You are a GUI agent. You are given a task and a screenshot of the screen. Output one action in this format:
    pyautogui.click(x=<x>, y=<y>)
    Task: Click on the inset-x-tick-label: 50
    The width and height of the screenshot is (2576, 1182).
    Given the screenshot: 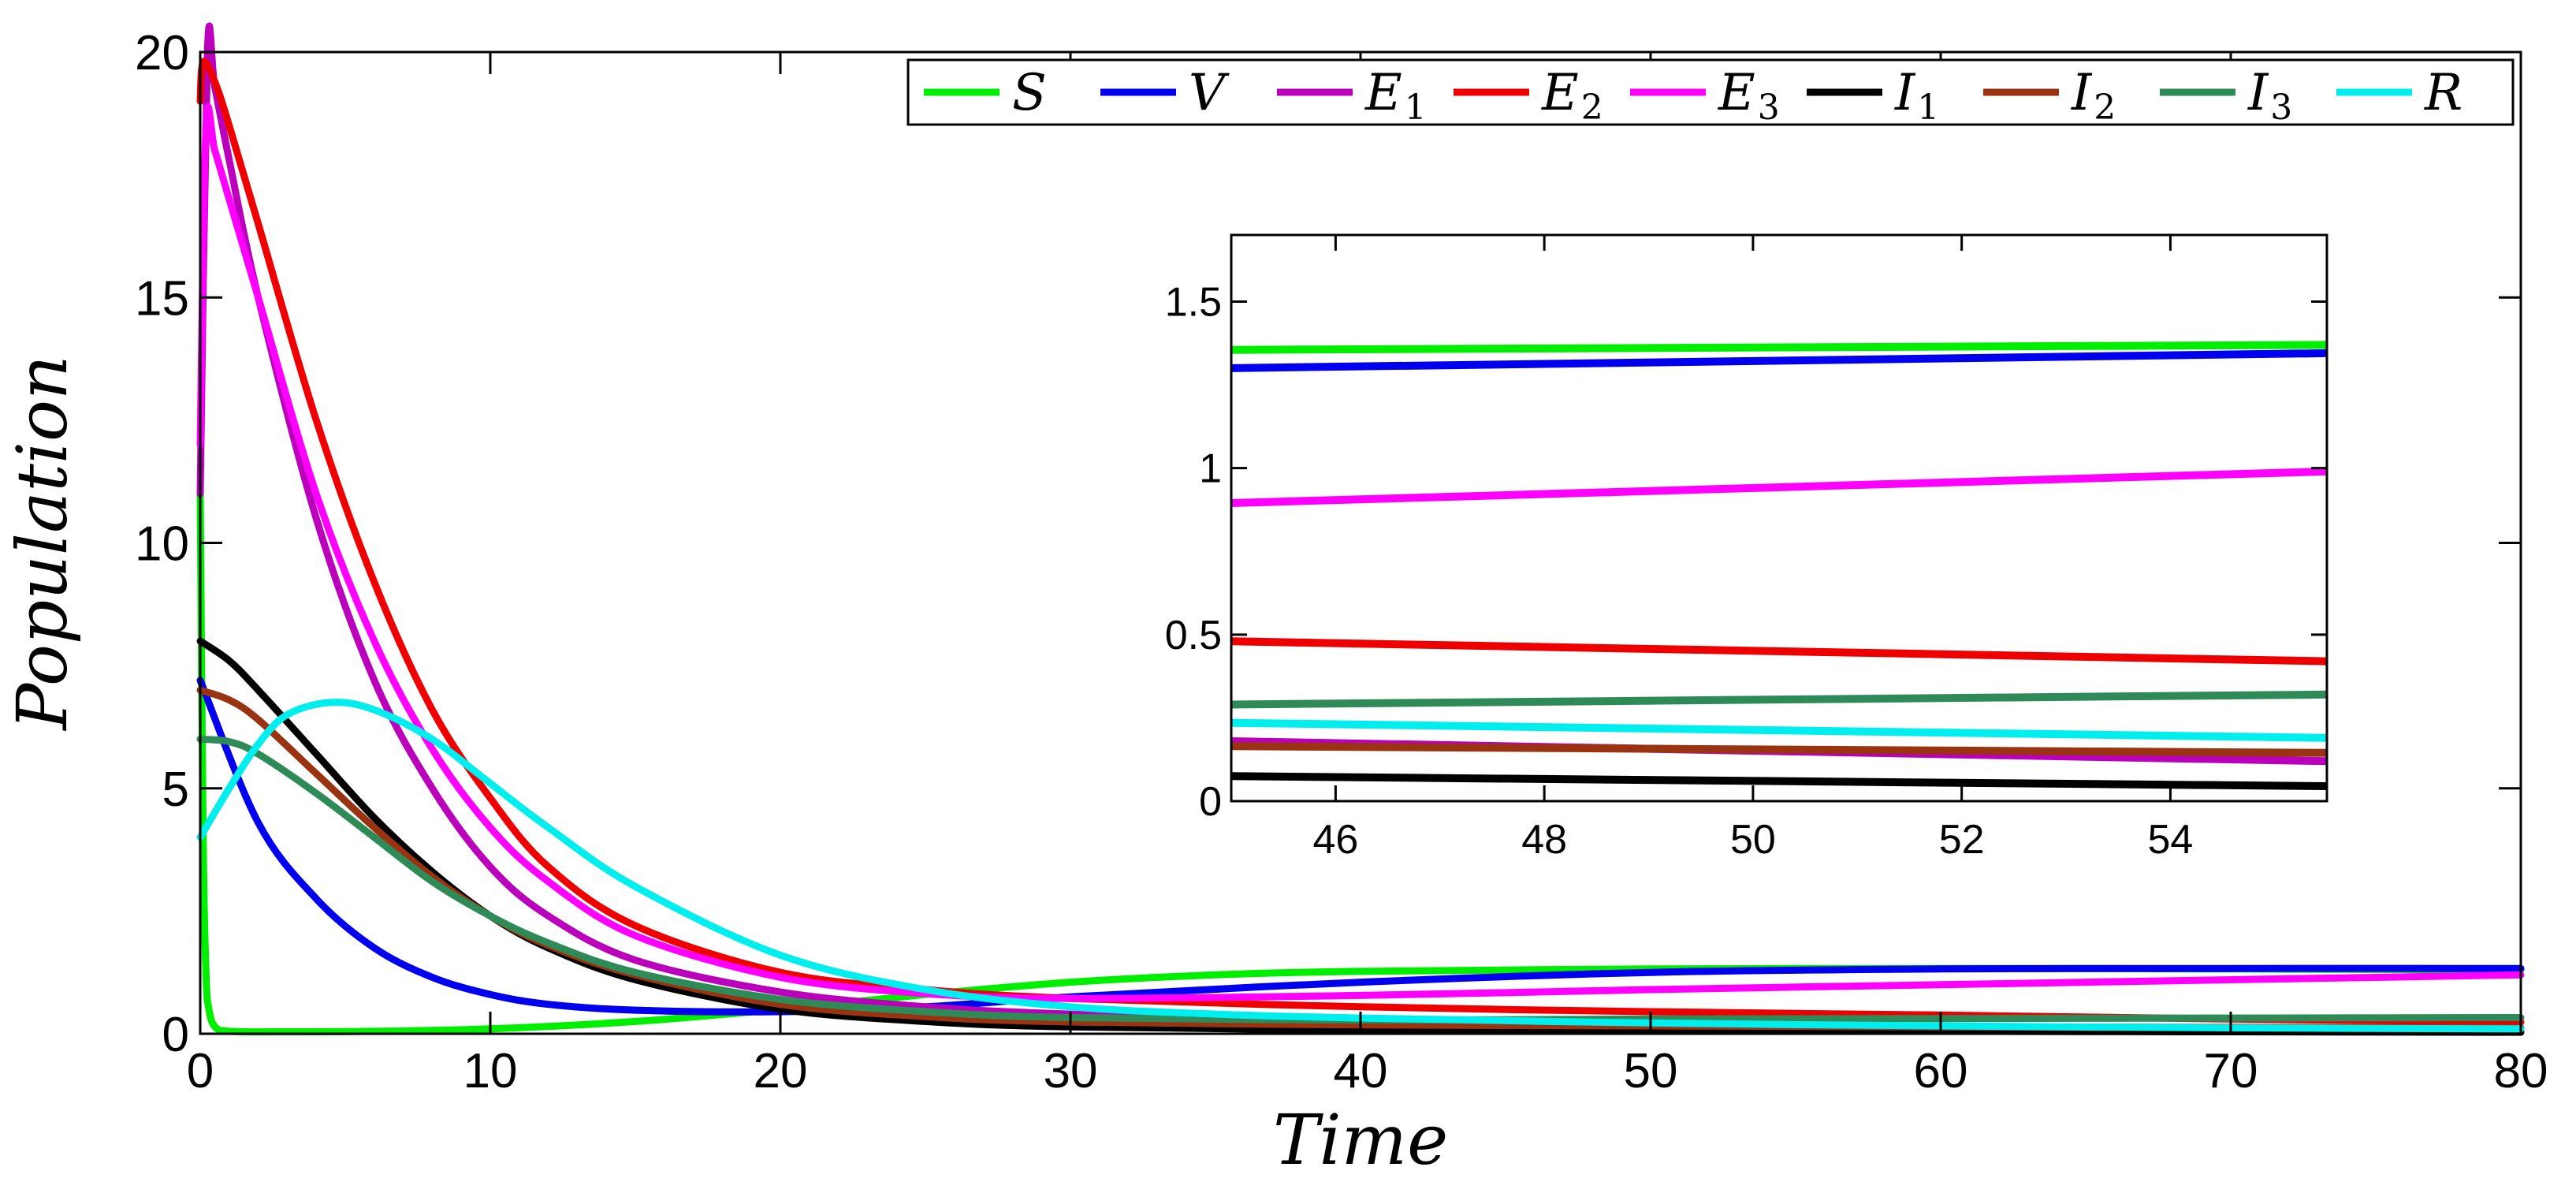 What is the action you would take?
    pyautogui.click(x=1753, y=840)
    